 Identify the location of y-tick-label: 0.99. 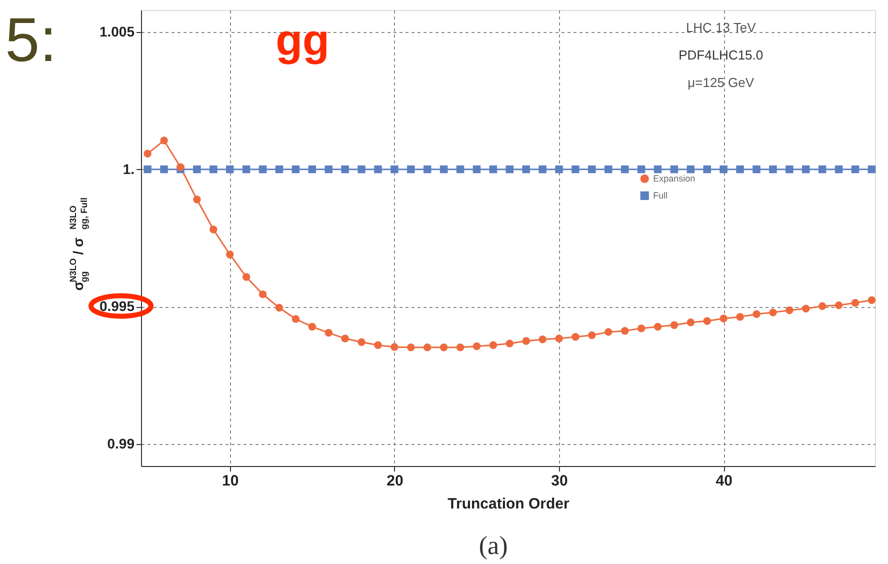
(121, 444).